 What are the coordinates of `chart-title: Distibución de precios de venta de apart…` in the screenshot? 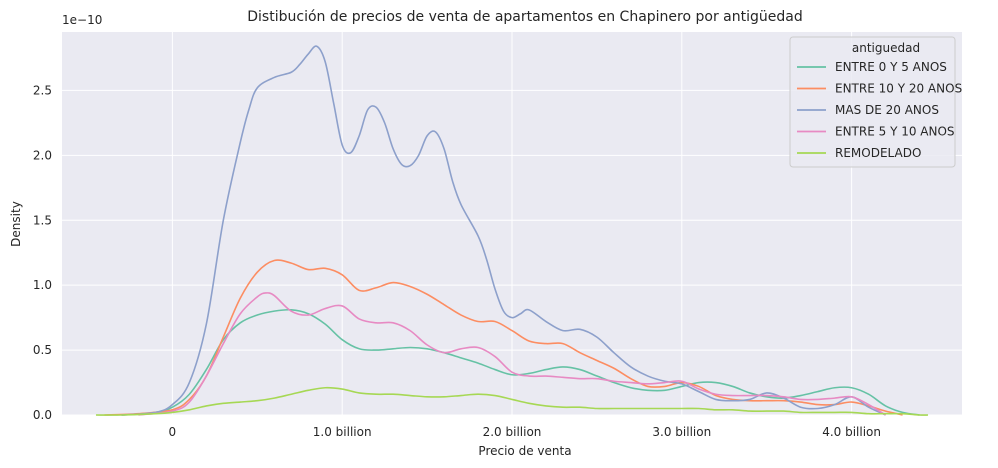 It's located at (524, 17).